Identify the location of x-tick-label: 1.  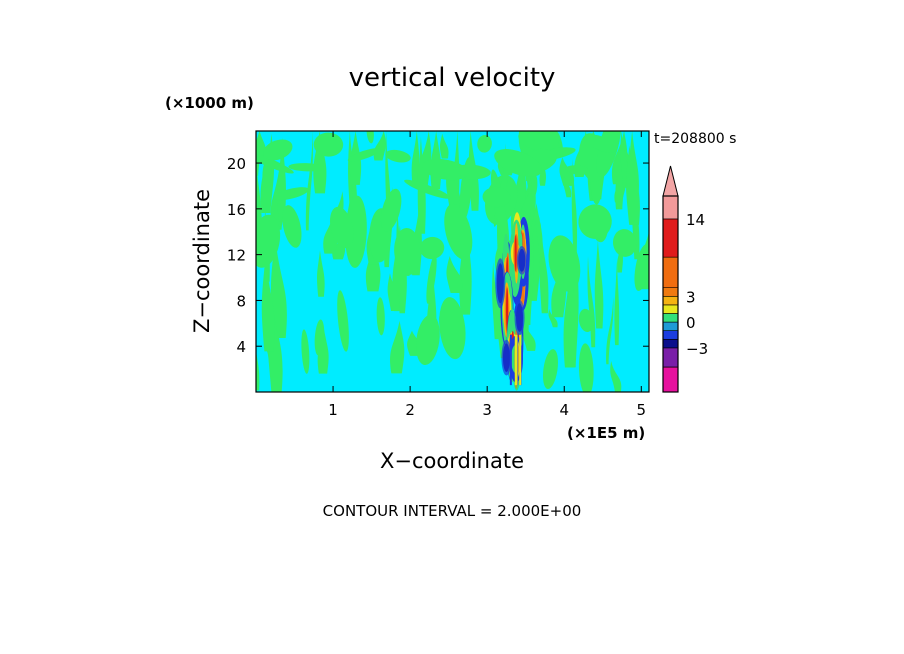
(333, 410).